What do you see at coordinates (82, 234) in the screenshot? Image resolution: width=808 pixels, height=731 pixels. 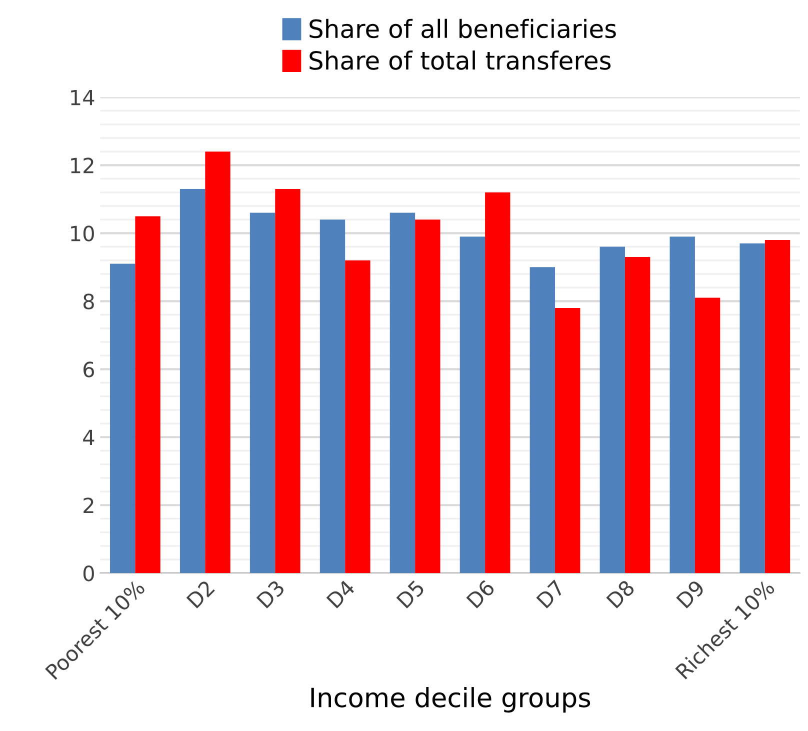 I see `y-tick-label: 10` at bounding box center [82, 234].